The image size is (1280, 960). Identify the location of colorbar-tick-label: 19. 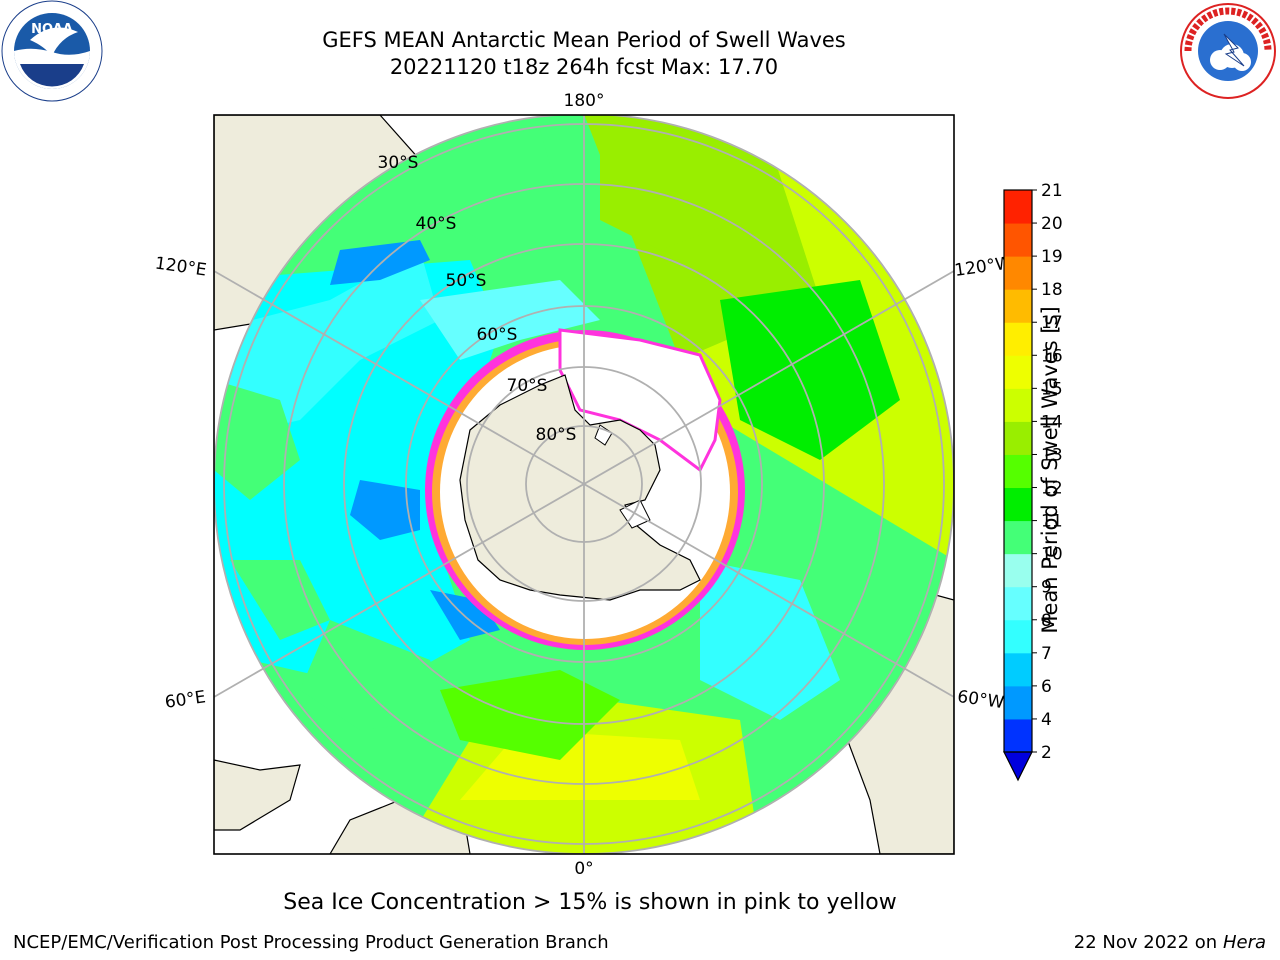
(1052, 257).